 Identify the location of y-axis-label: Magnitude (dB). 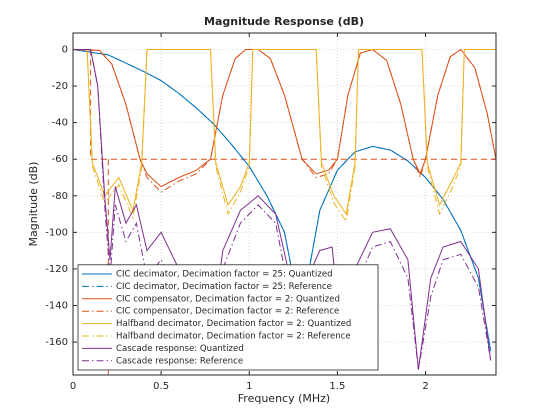
(33, 204).